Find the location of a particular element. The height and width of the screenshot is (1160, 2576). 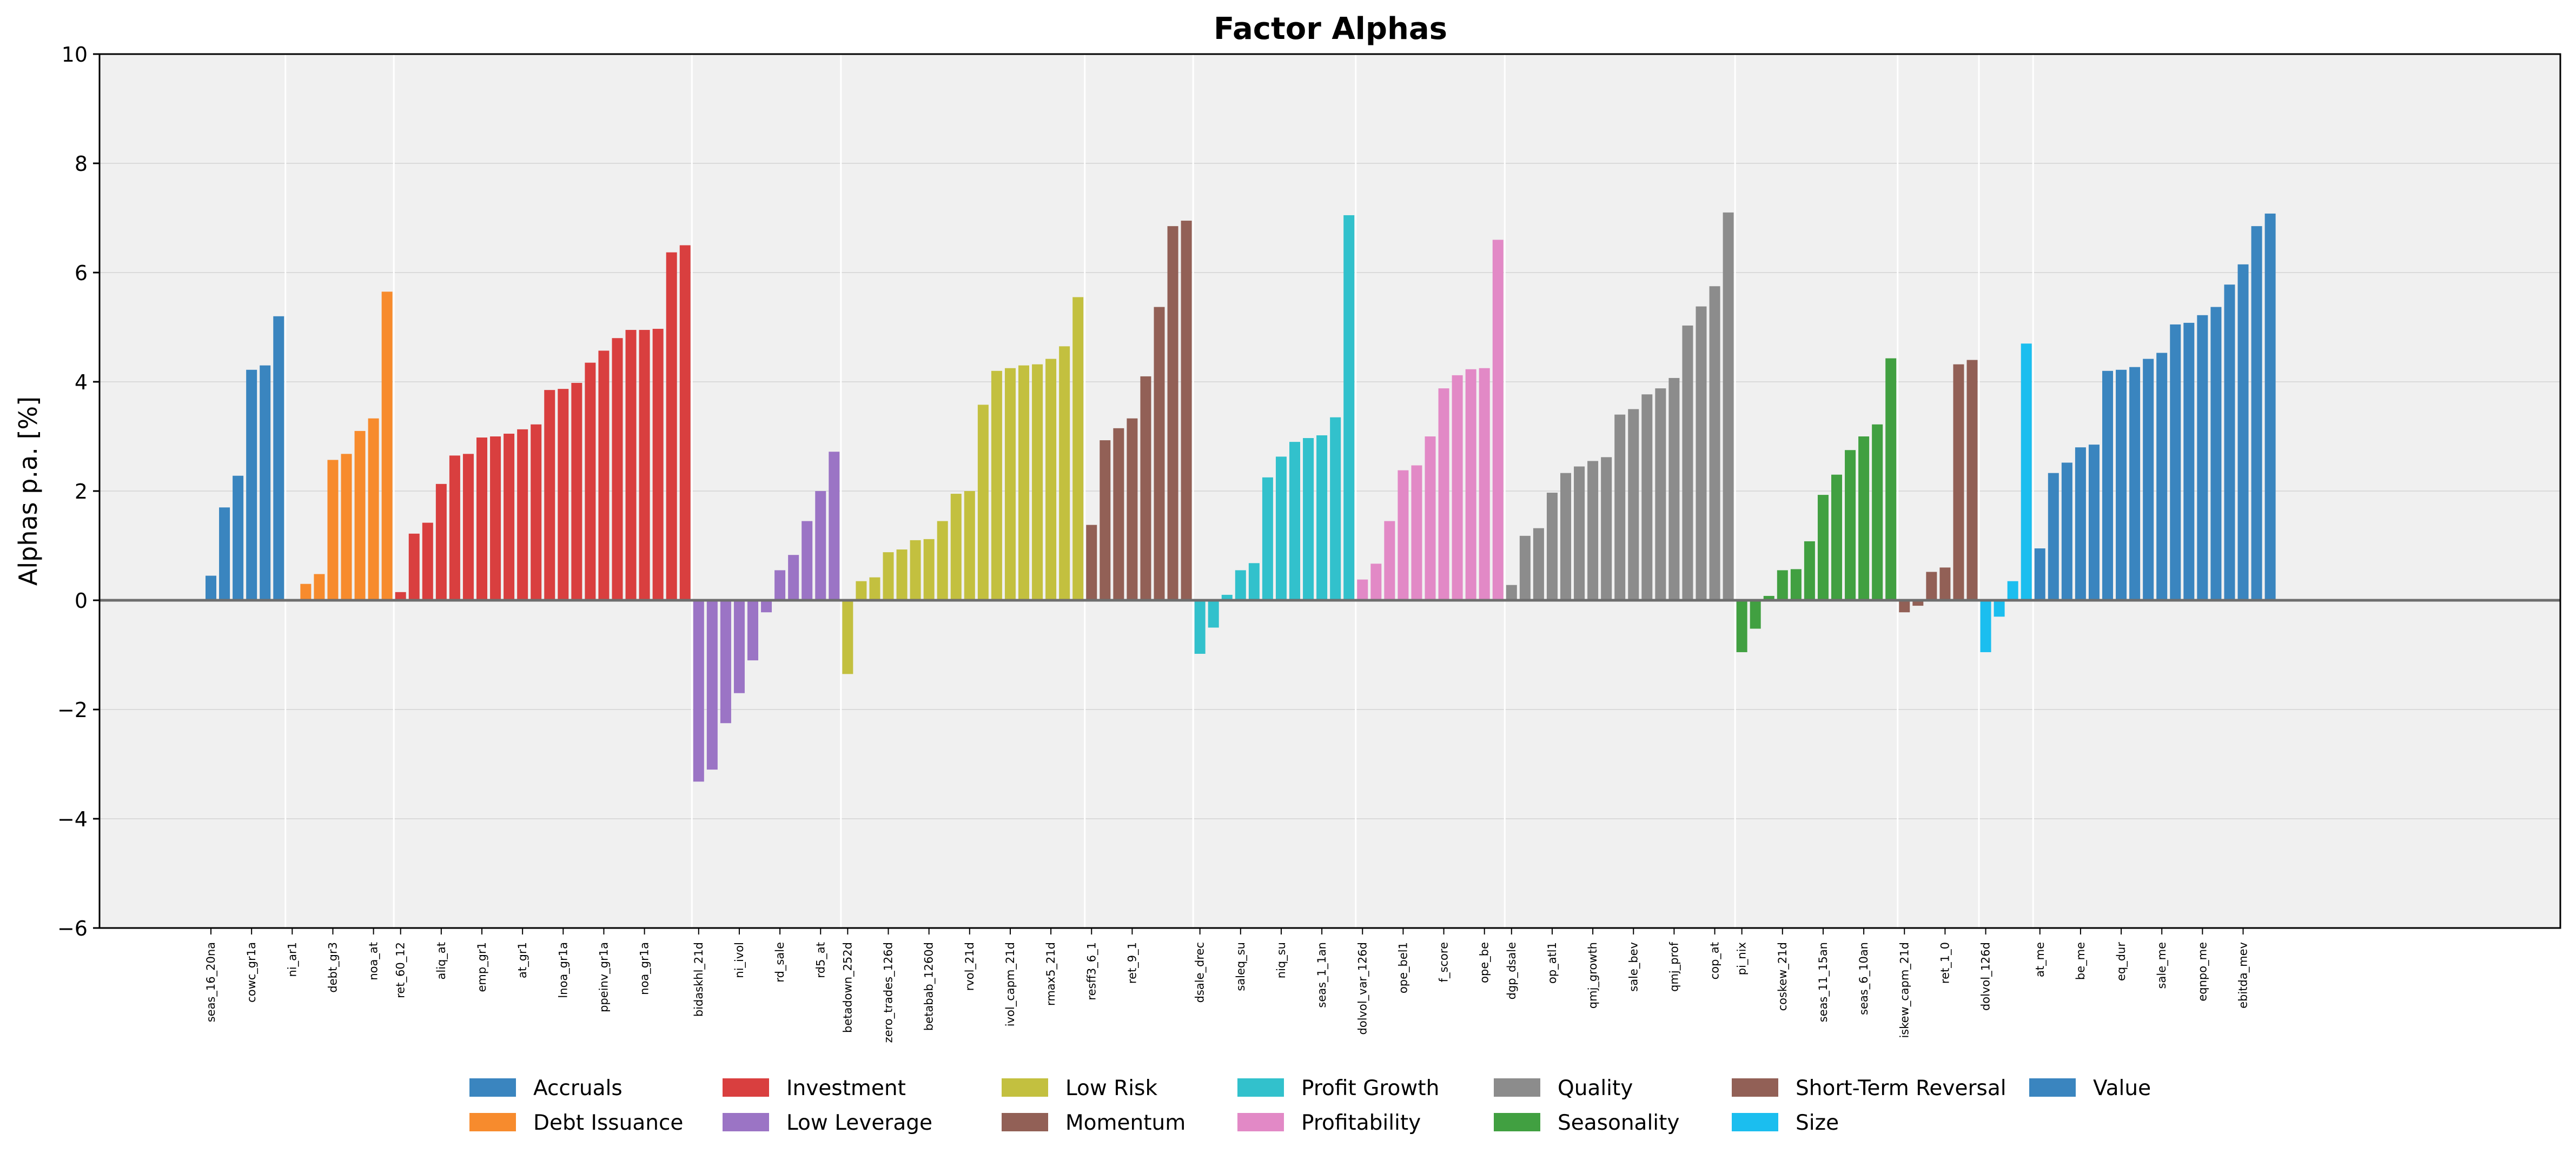

x-tick-label: cowc_gr1a is located at coordinates (252, 972).